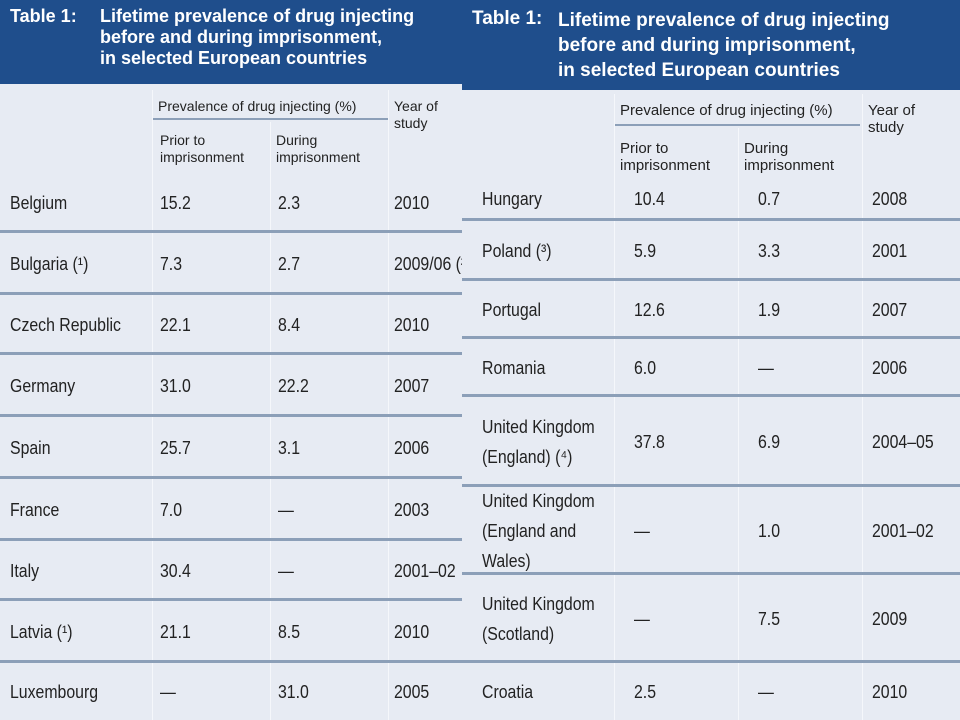 The width and height of the screenshot is (960, 720). What do you see at coordinates (903, 530) in the screenshot?
I see `right-cell-year: 2001–02` at bounding box center [903, 530].